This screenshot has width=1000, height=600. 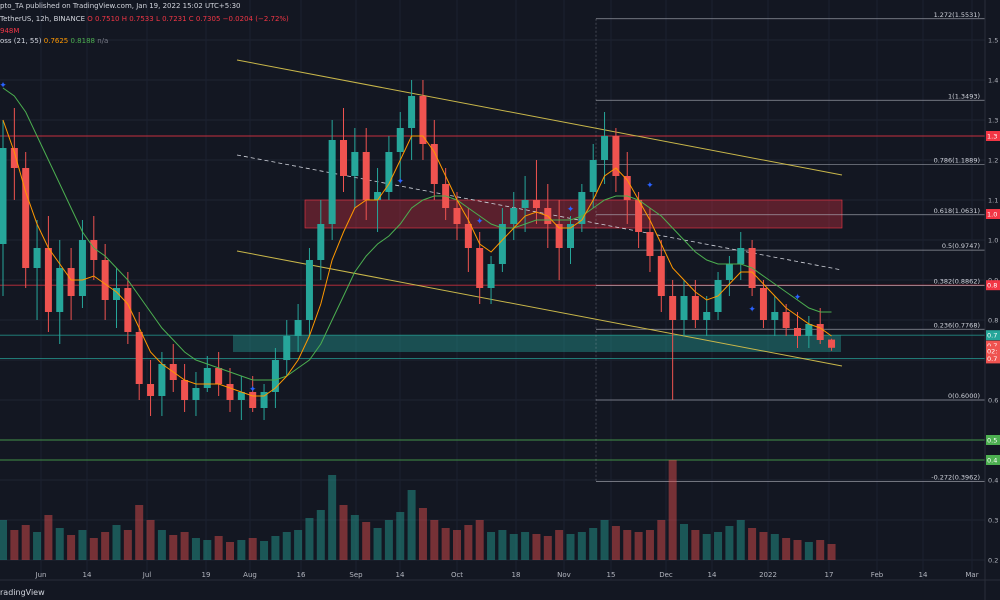 I want to click on price-tag-label: 0.8, so click(x=992, y=286).